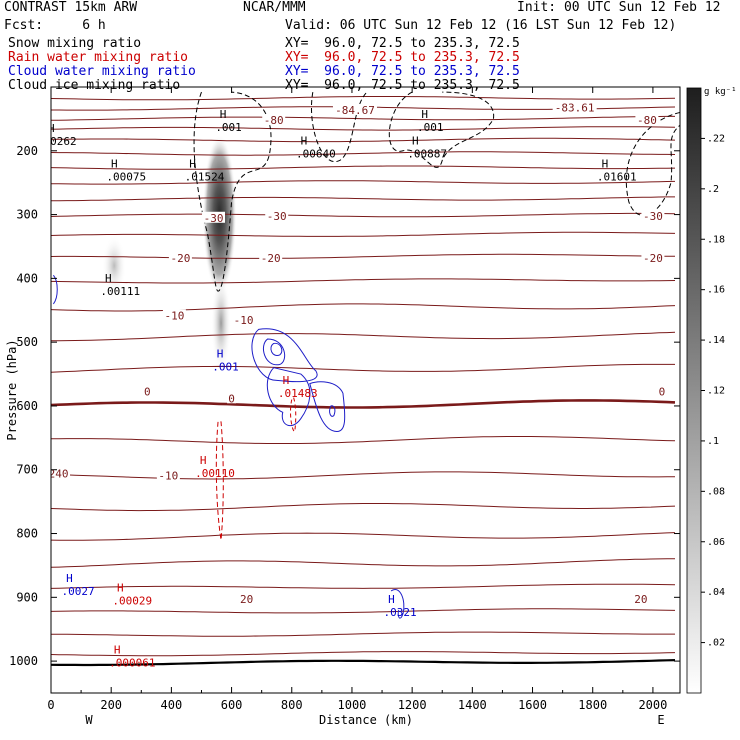  Describe the element at coordinates (363, 663) in the screenshot. I see `surface-contour` at that location.